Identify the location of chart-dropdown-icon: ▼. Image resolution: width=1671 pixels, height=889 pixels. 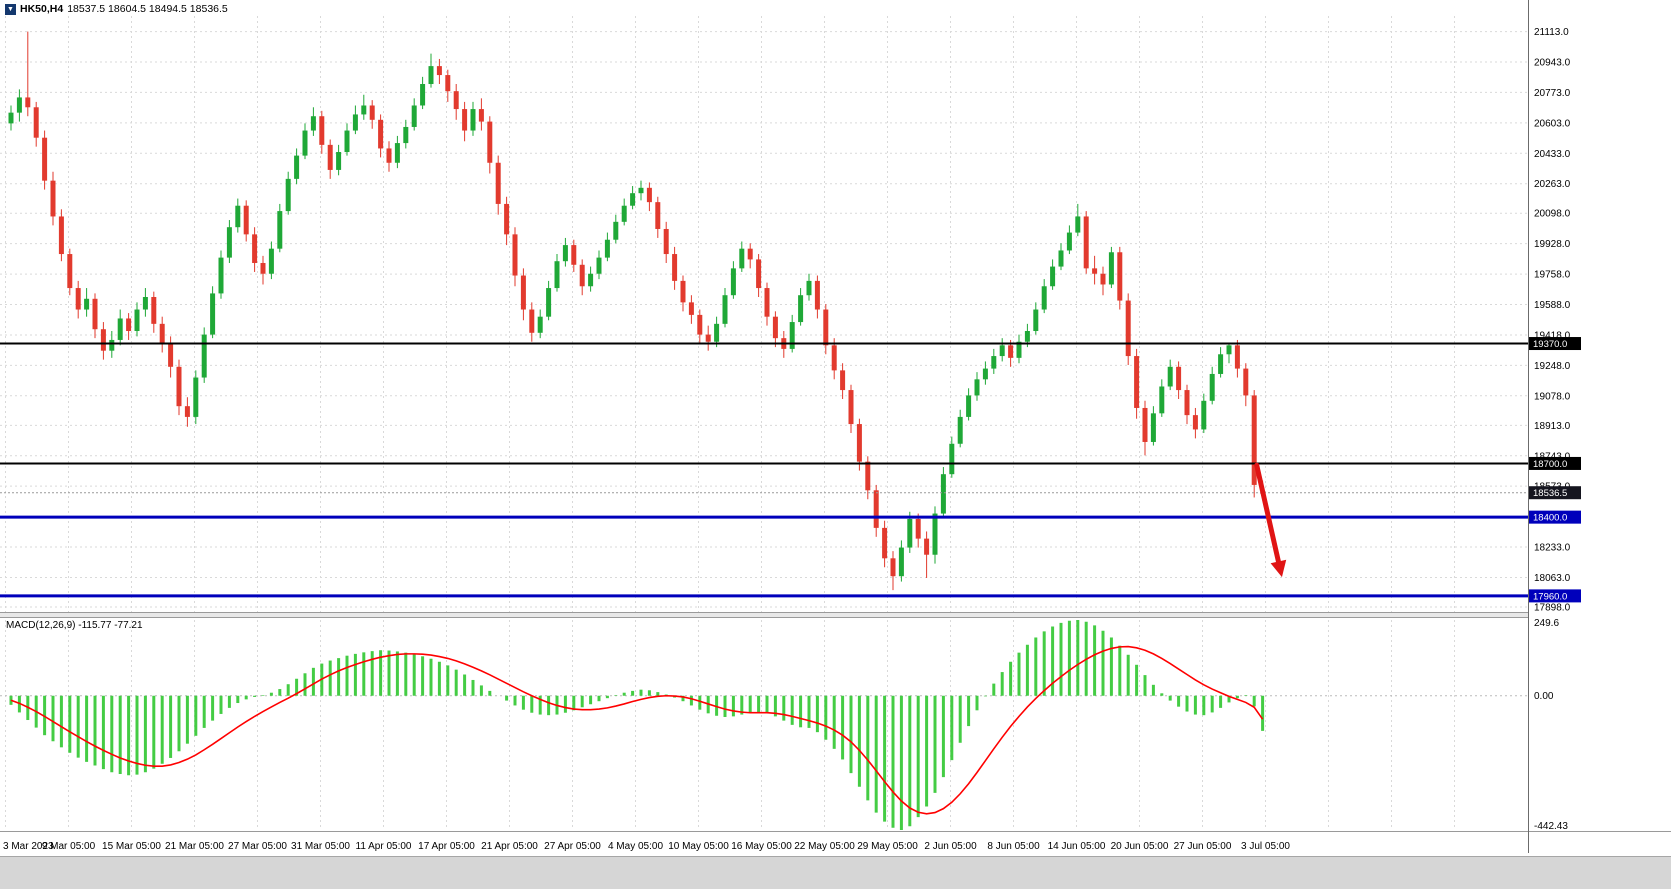
(10, 9).